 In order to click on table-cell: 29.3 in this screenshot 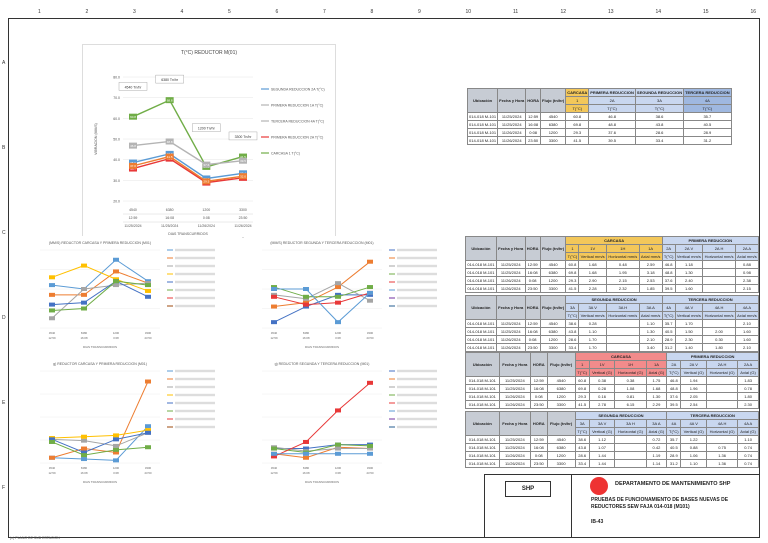, I will do `click(577, 132)`.